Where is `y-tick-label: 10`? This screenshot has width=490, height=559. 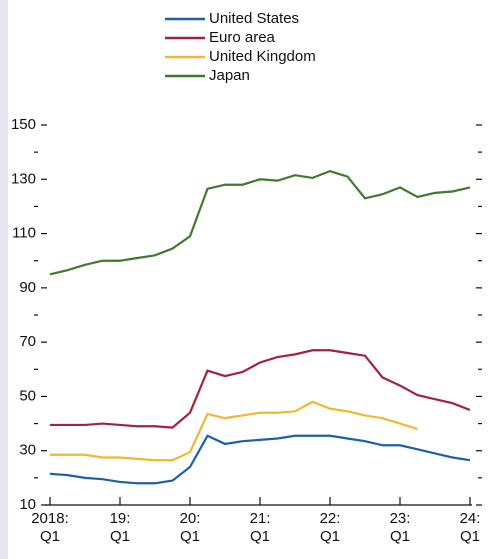
y-tick-label: 10 is located at coordinates (27, 504).